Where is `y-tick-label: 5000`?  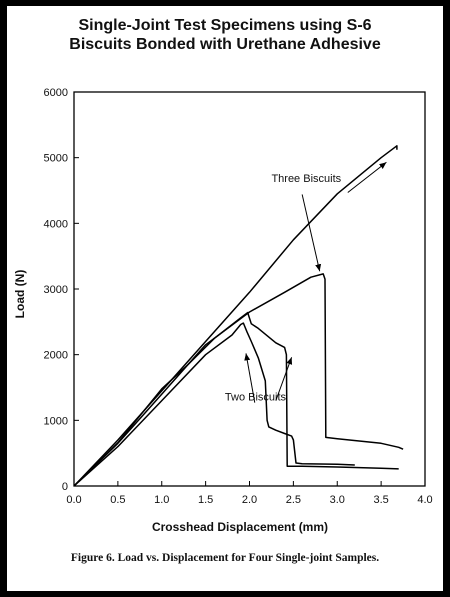 y-tick-label: 5000 is located at coordinates (56, 159).